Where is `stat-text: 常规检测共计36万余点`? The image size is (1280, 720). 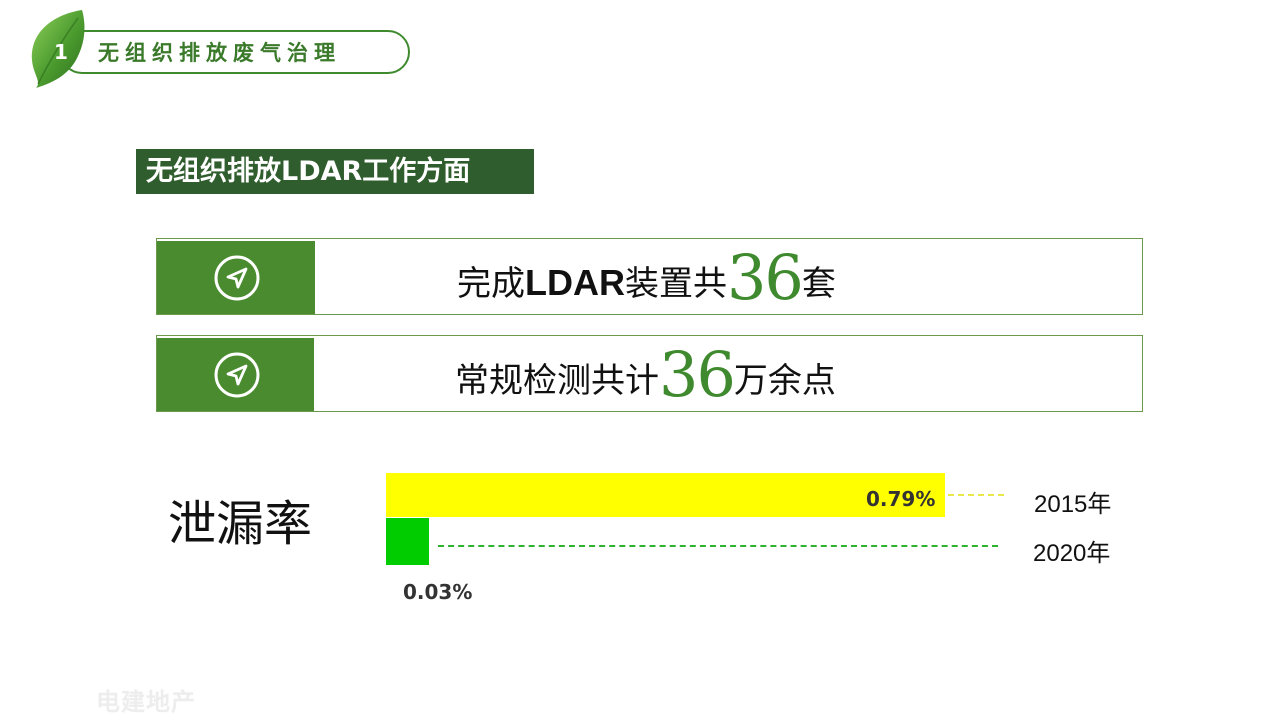 stat-text: 常规检测共计36万余点 is located at coordinates (645, 374).